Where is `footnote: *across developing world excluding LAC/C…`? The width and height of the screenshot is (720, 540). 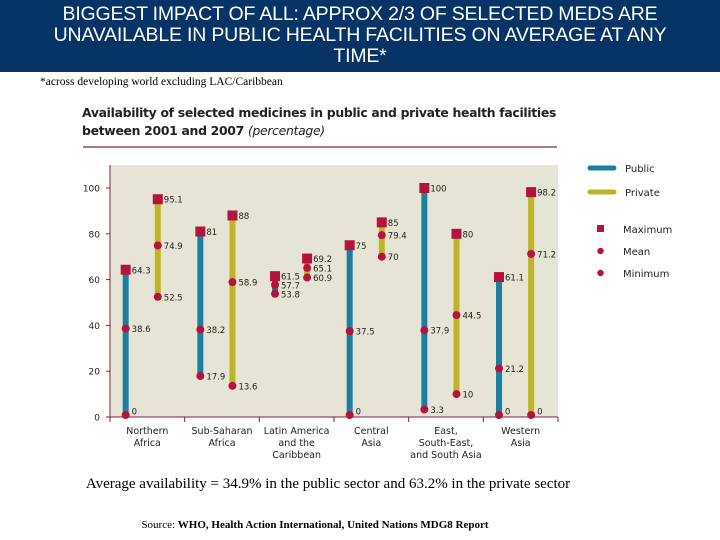
footnote: *across developing world excluding LAC/C… is located at coordinates (161, 82).